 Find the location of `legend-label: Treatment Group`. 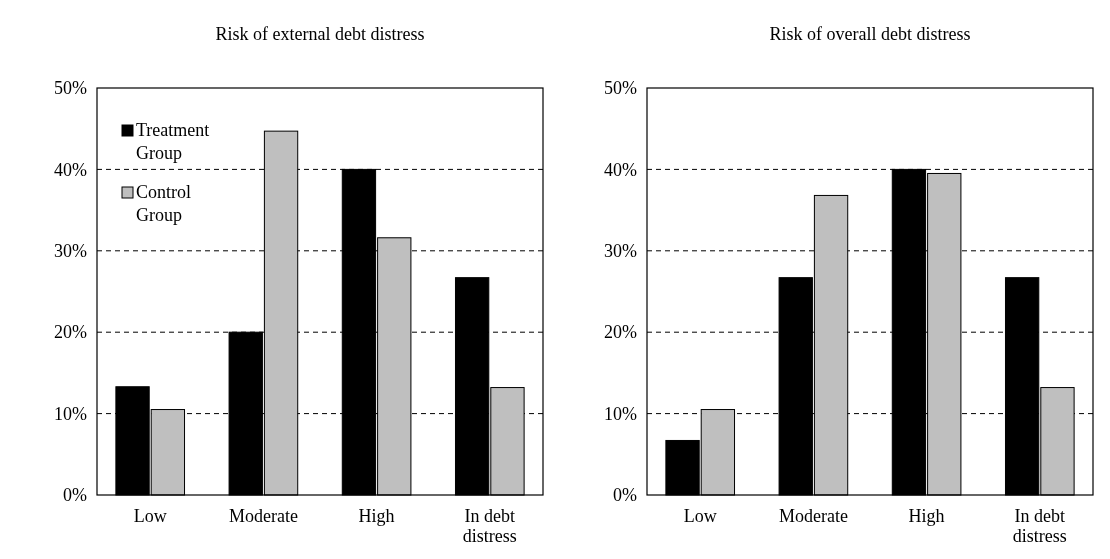

legend-label: Treatment Group is located at coordinates (173, 142).